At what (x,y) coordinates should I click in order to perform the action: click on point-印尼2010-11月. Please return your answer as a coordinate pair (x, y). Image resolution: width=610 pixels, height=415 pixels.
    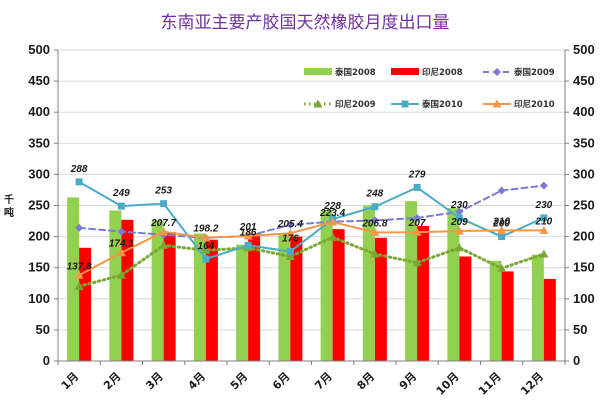
    Looking at the image, I should click on (502, 229).